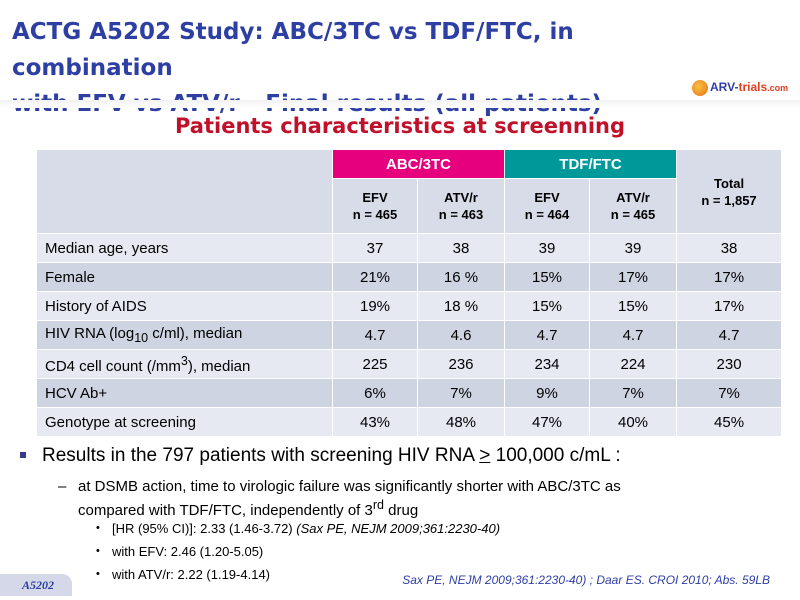 Image resolution: width=800 pixels, height=600 pixels. I want to click on table-cell: 18 %, so click(461, 306).